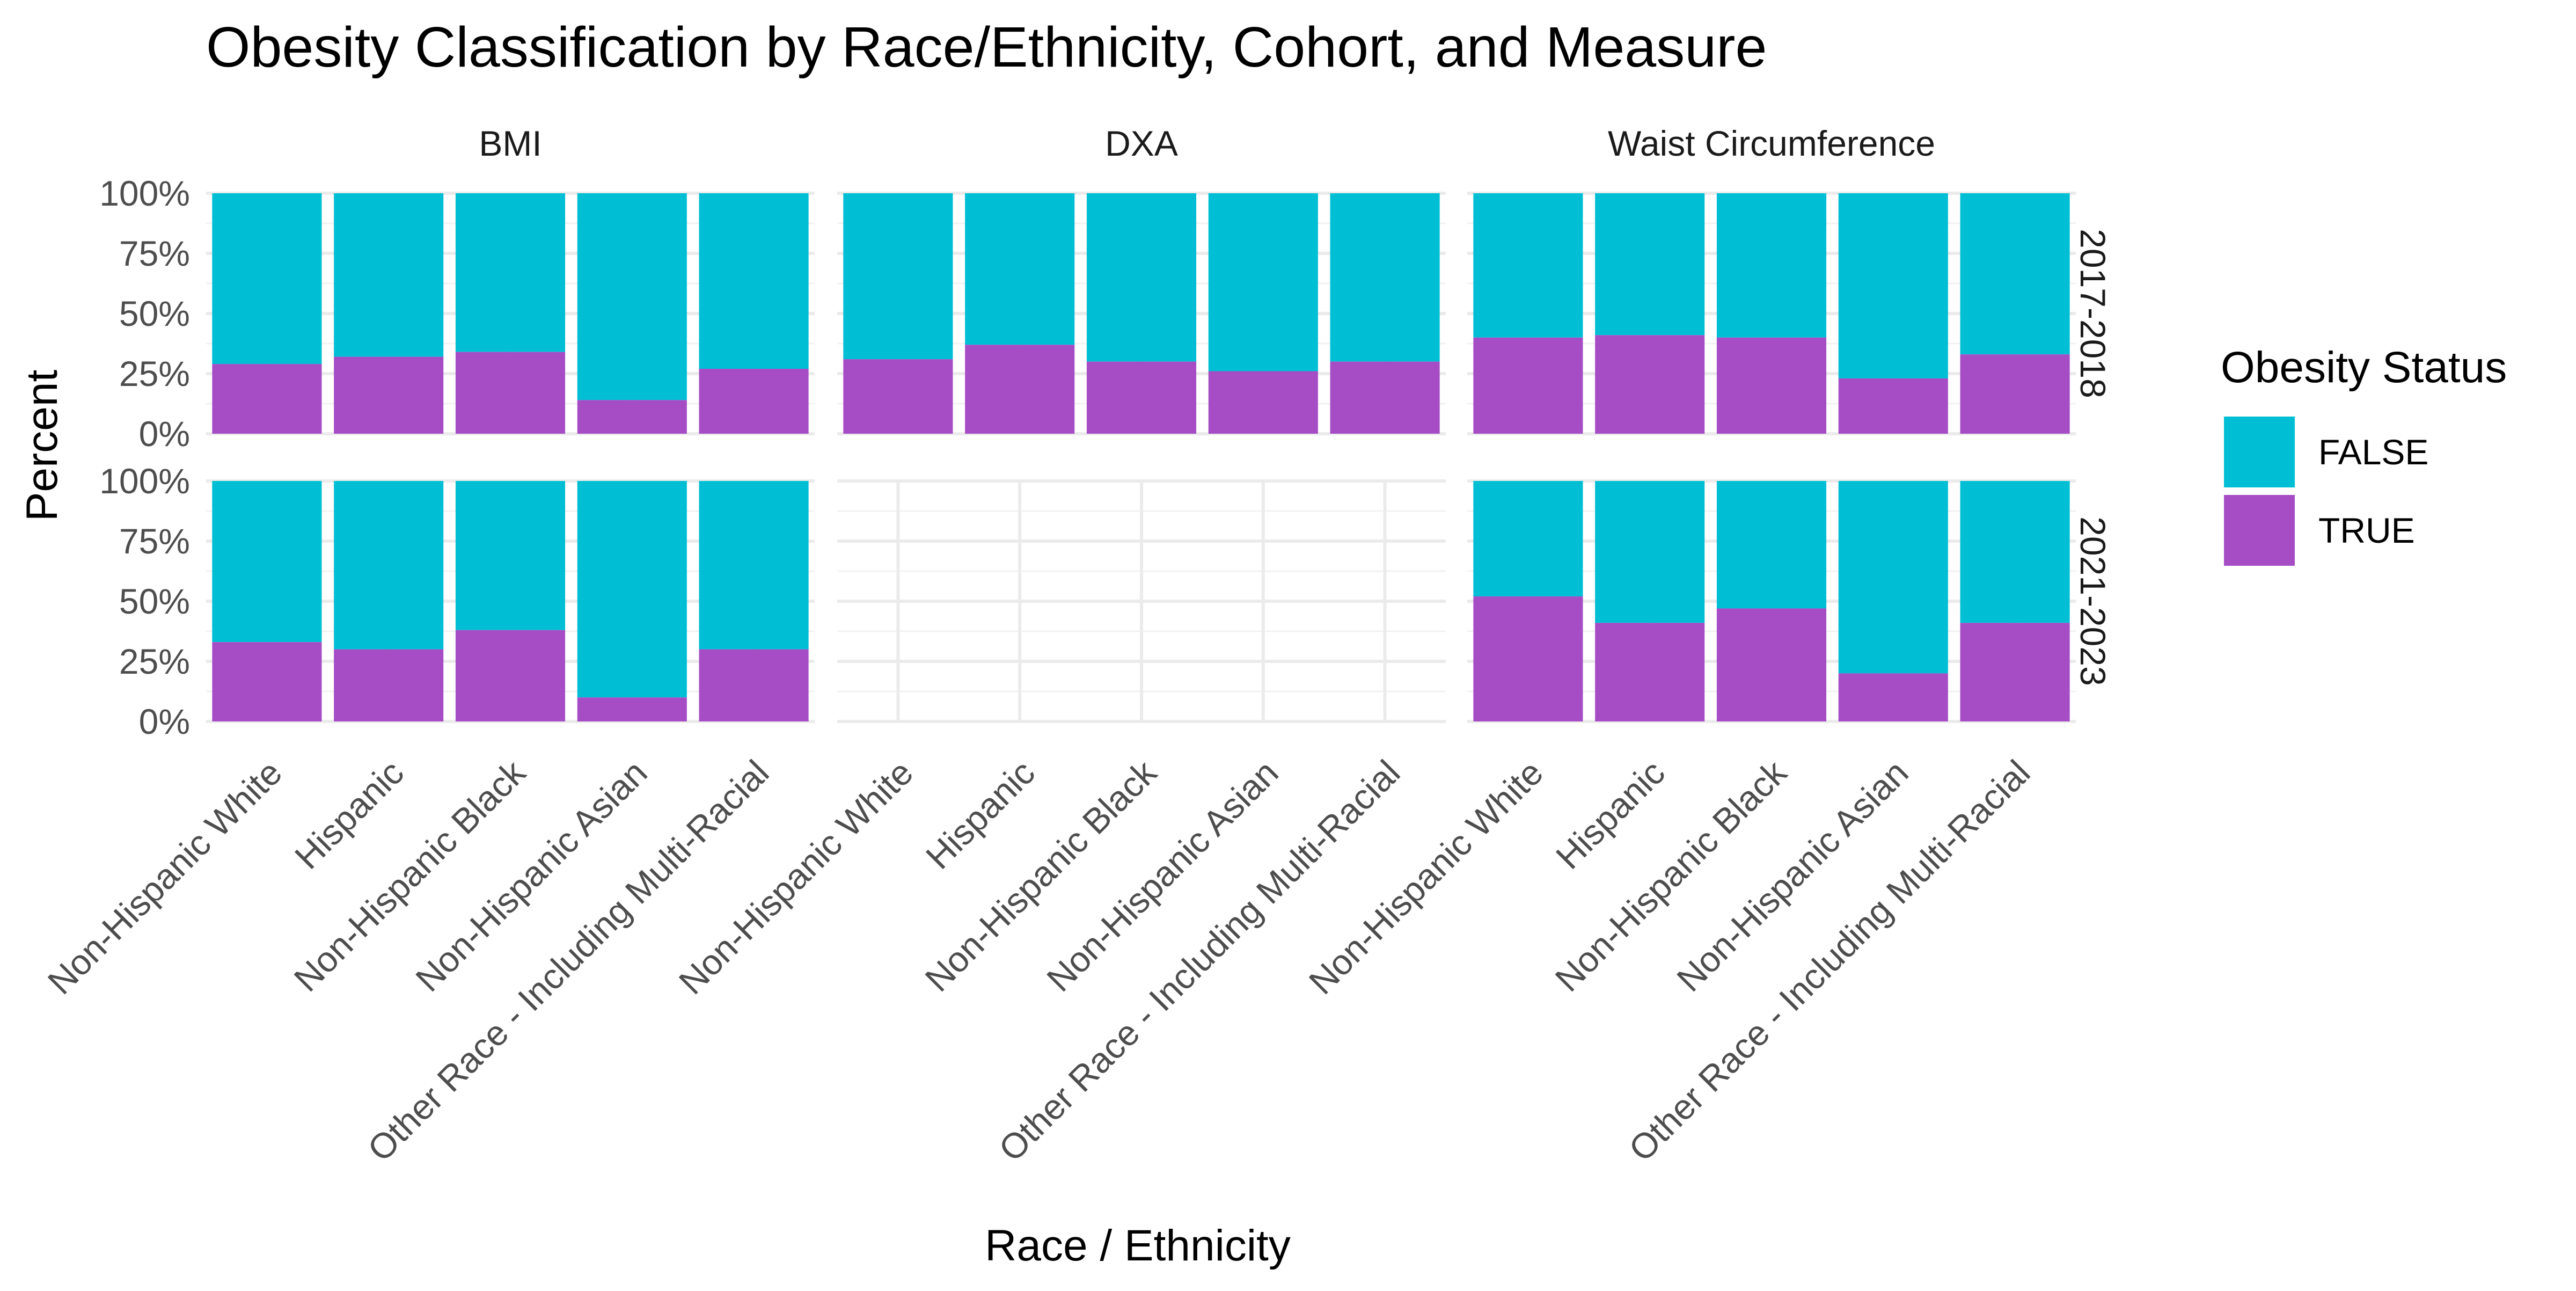 This screenshot has width=2576, height=1291. I want to click on legend-swatch-false, so click(2259, 452).